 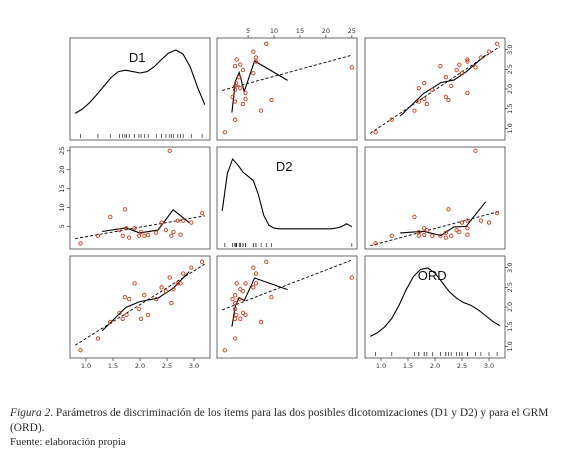 What do you see at coordinates (432, 275) in the screenshot?
I see `diagonal-label-ord: ORD` at bounding box center [432, 275].